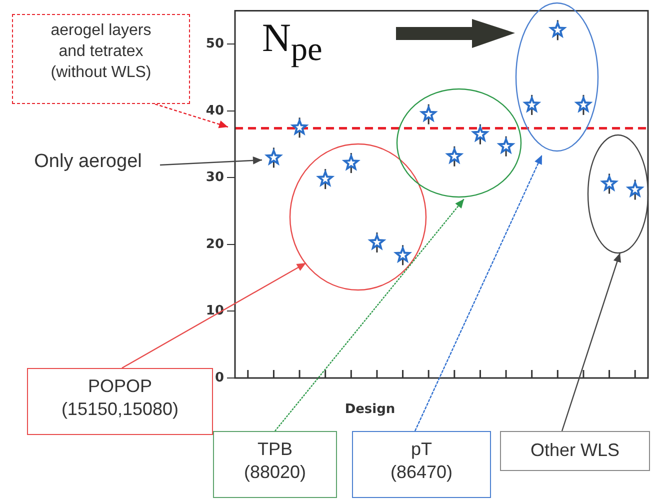 Image resolution: width=658 pixels, height=500 pixels. What do you see at coordinates (101, 59) in the screenshot?
I see `text: aerogel layers and tetratex (without WLS)` at bounding box center [101, 59].